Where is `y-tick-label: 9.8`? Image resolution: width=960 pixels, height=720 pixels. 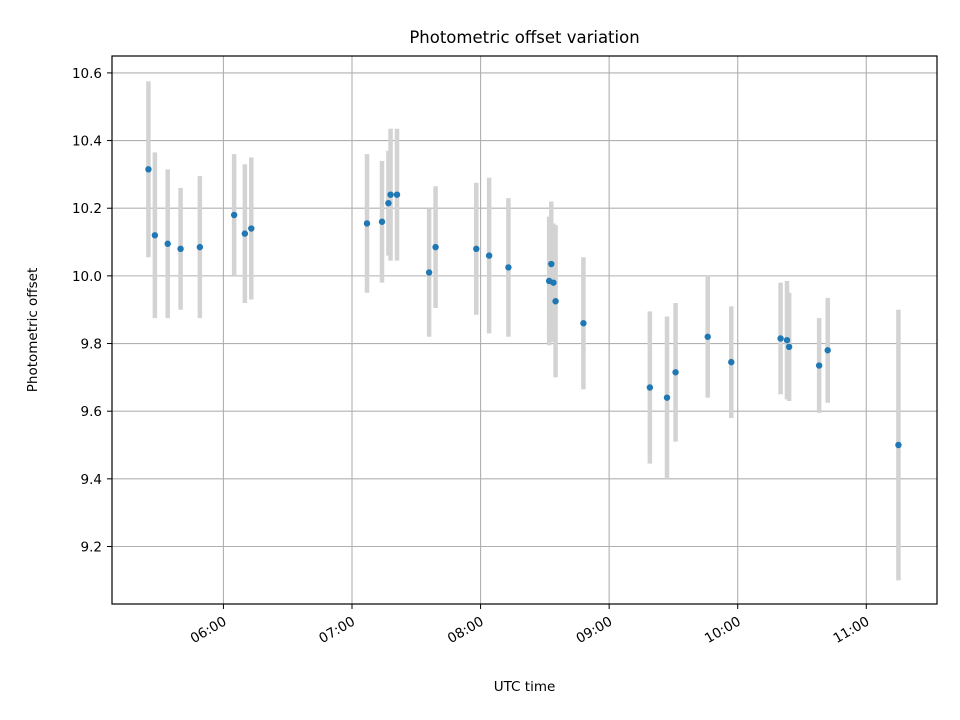
y-tick-label: 9.8 is located at coordinates (91, 345).